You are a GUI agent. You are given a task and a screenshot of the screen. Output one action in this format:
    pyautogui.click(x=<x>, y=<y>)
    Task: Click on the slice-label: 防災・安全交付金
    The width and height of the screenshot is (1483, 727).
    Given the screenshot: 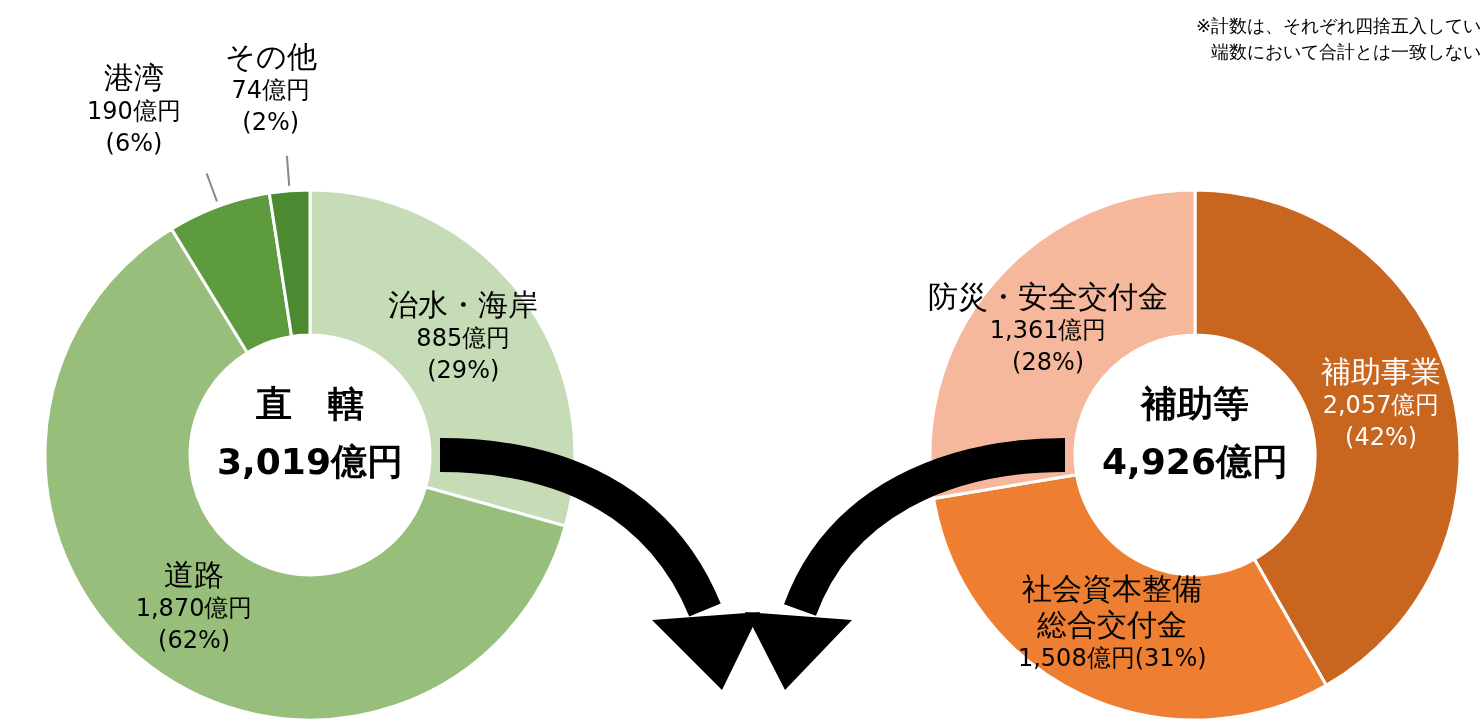 What is the action you would take?
    pyautogui.click(x=1048, y=296)
    